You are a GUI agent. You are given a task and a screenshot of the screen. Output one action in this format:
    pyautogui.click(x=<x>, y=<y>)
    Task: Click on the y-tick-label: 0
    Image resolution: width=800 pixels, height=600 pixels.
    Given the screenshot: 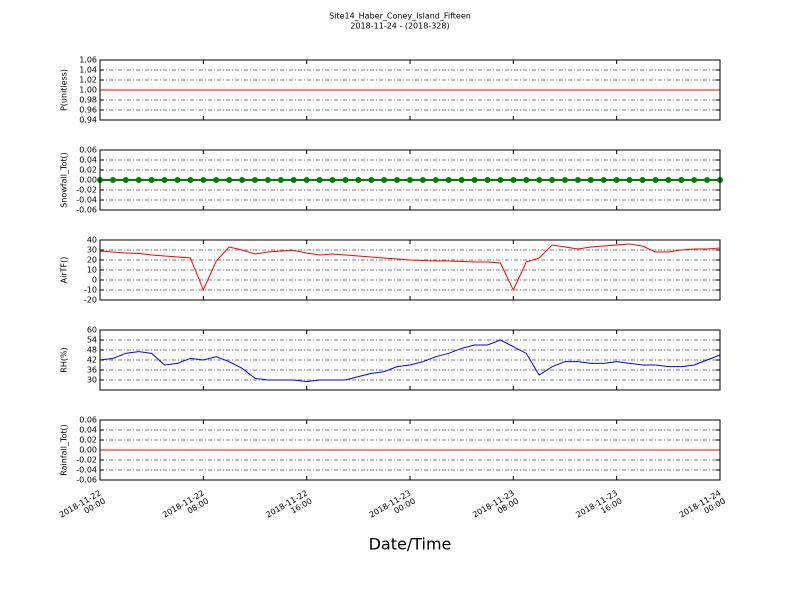 What is the action you would take?
    pyautogui.click(x=94, y=280)
    